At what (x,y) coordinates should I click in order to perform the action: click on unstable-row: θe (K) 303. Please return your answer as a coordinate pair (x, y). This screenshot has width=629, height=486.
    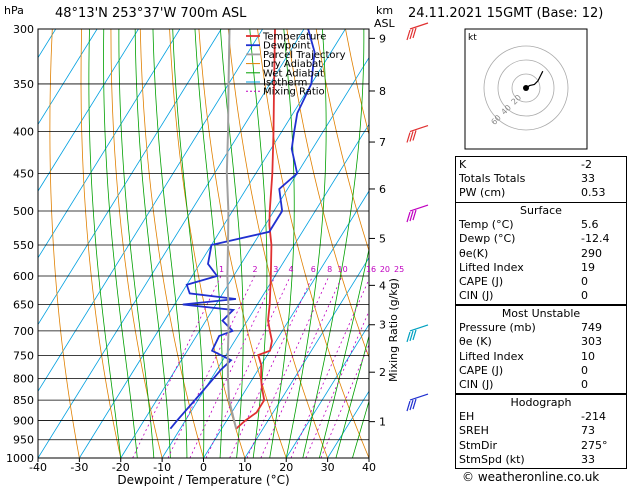
    Looking at the image, I should click on (541, 342).